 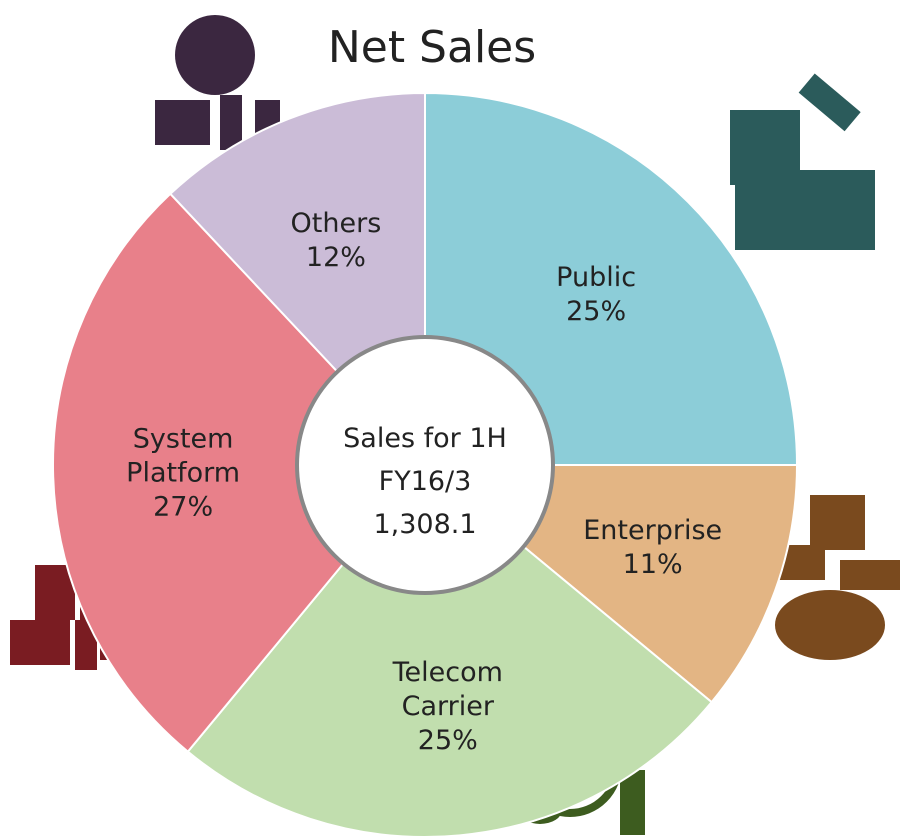 I want to click on donut-hole, so click(x=425, y=465).